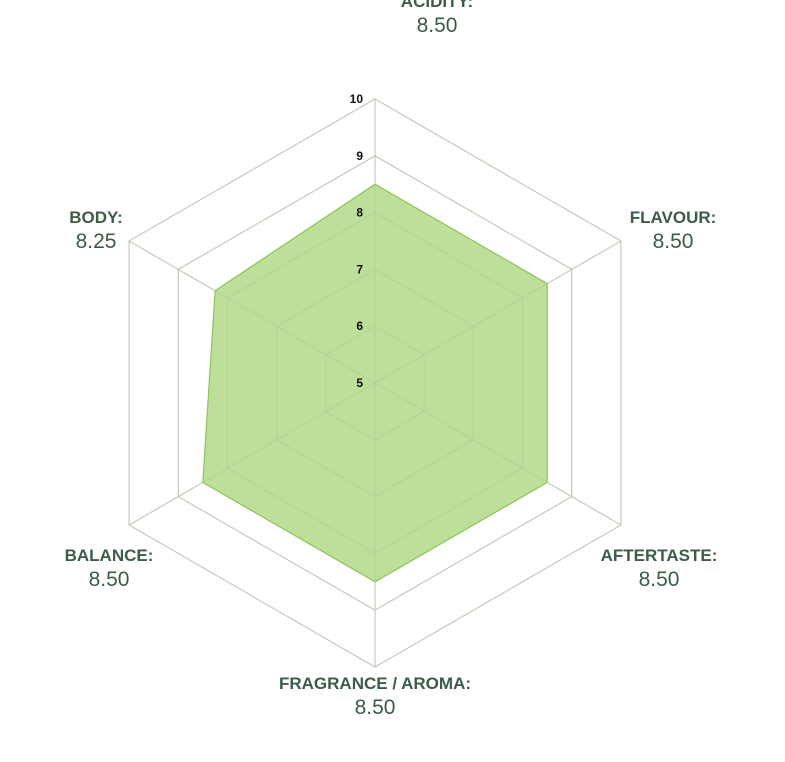 This screenshot has height=762, width=785. Describe the element at coordinates (375, 683) in the screenshot. I see `axis-label: FRAGRANCE / AROMA:` at that location.